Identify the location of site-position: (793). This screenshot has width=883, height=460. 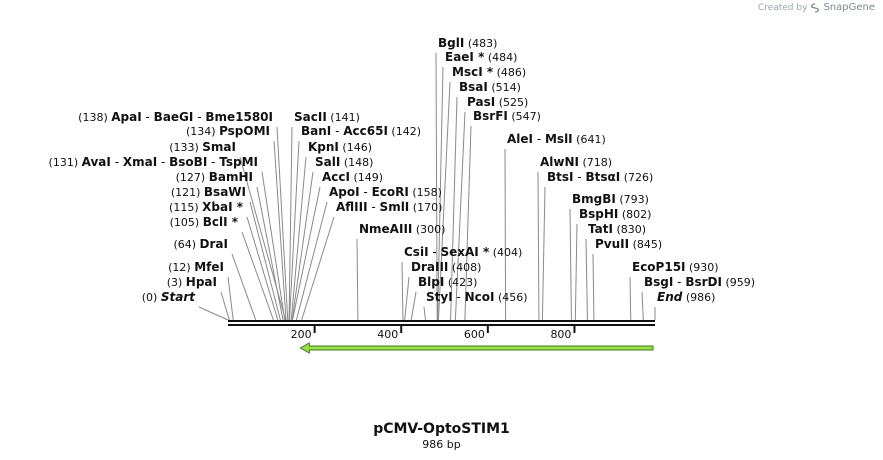
(634, 199).